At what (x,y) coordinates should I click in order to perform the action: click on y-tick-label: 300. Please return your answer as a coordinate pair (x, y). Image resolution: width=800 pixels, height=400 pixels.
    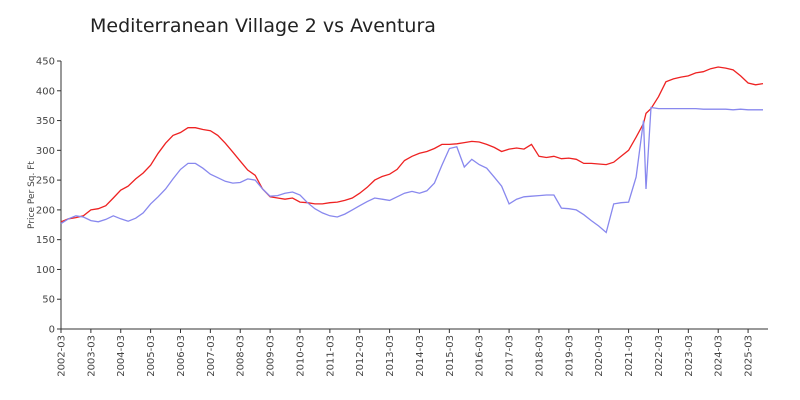
    Looking at the image, I should click on (45, 151).